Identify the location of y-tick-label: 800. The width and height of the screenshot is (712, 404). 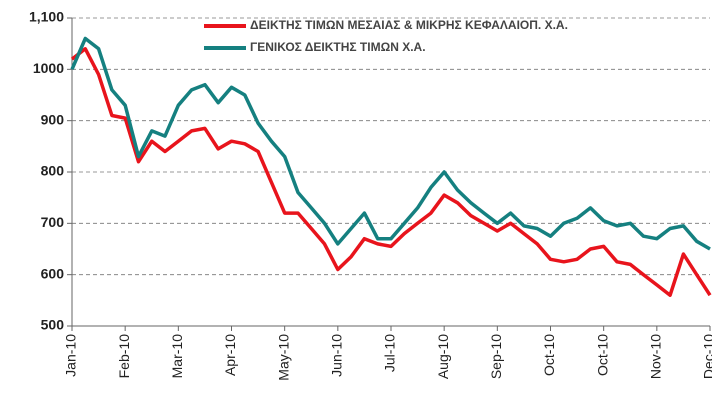
(53, 171).